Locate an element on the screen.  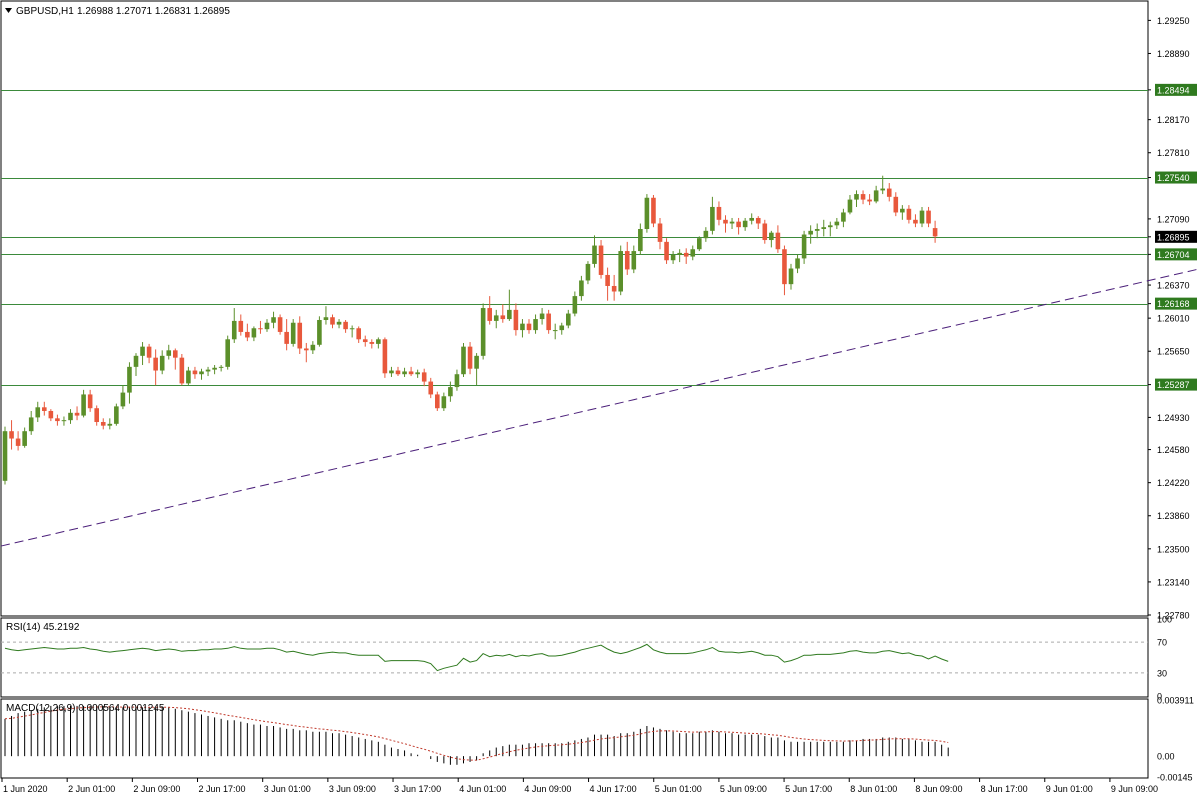
rsi-panel-frame is located at coordinates (574, 657).